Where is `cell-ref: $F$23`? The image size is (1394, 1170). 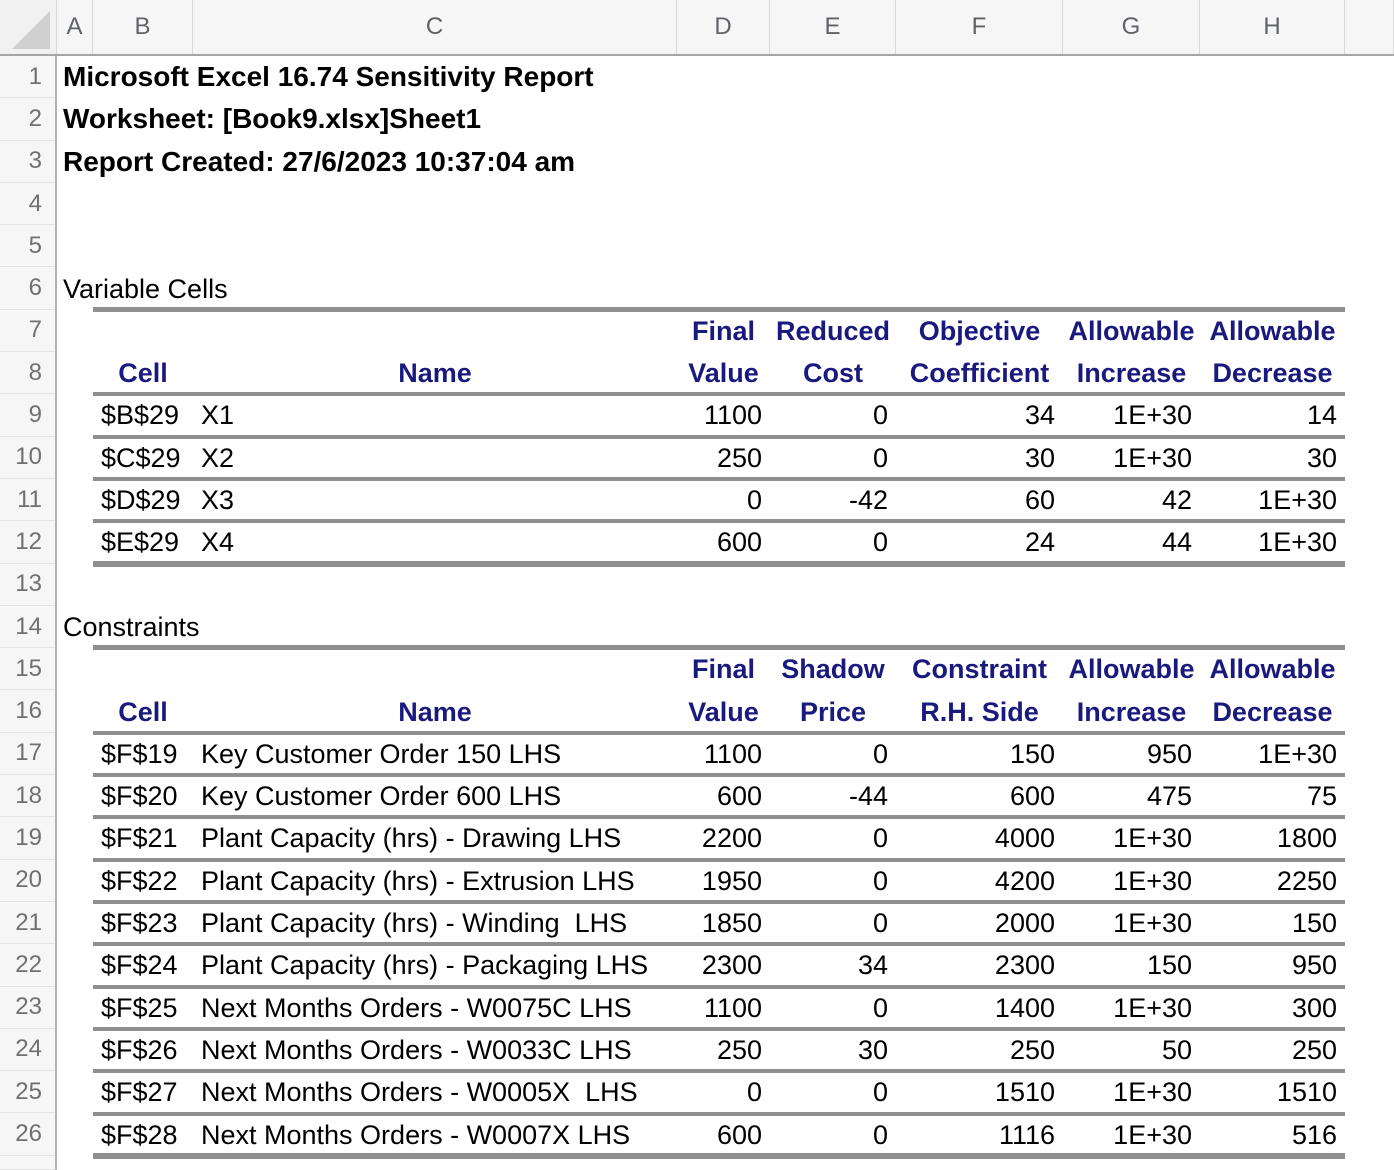 cell-ref: $F$23 is located at coordinates (139, 923).